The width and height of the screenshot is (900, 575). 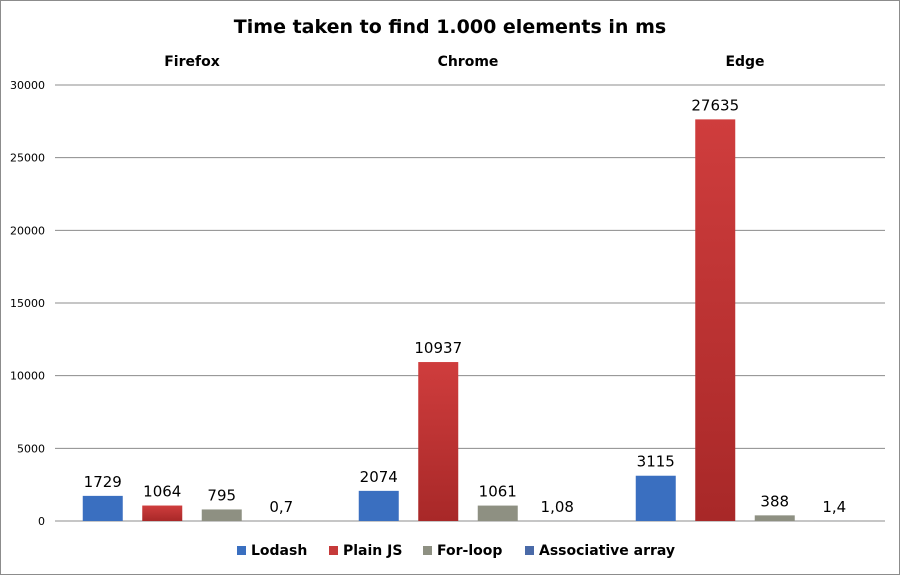 What do you see at coordinates (103, 482) in the screenshot?
I see `data-label: 1729` at bounding box center [103, 482].